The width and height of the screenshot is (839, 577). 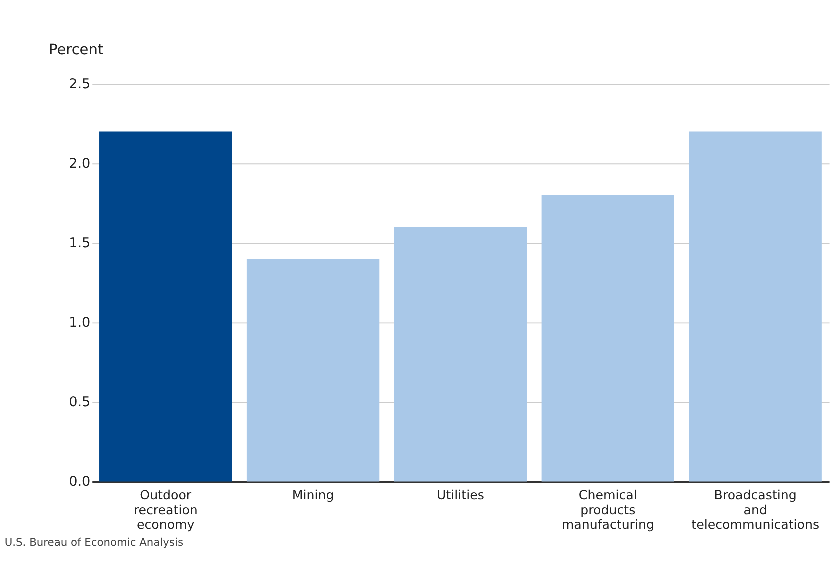 I want to click on x-tick-label: Chemical products manufacturing, so click(x=608, y=510).